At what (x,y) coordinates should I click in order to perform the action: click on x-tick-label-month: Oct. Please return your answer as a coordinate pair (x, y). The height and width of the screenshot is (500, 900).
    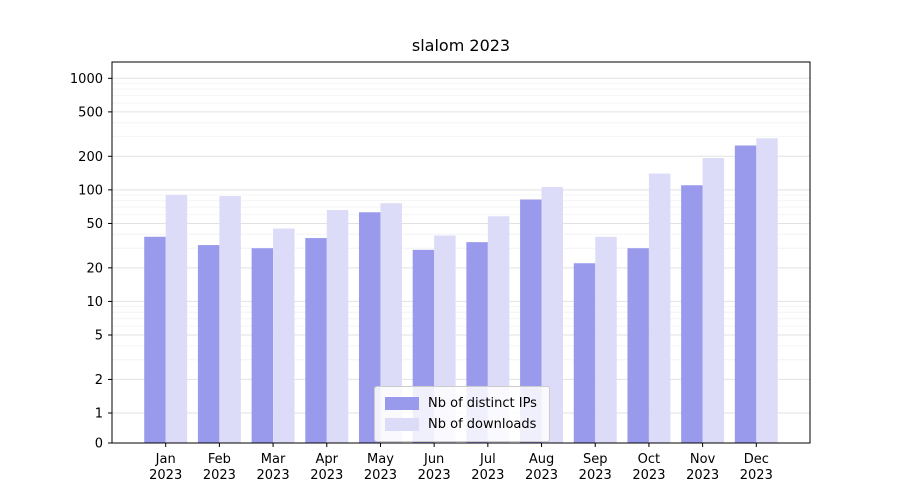
    Looking at the image, I should click on (649, 459).